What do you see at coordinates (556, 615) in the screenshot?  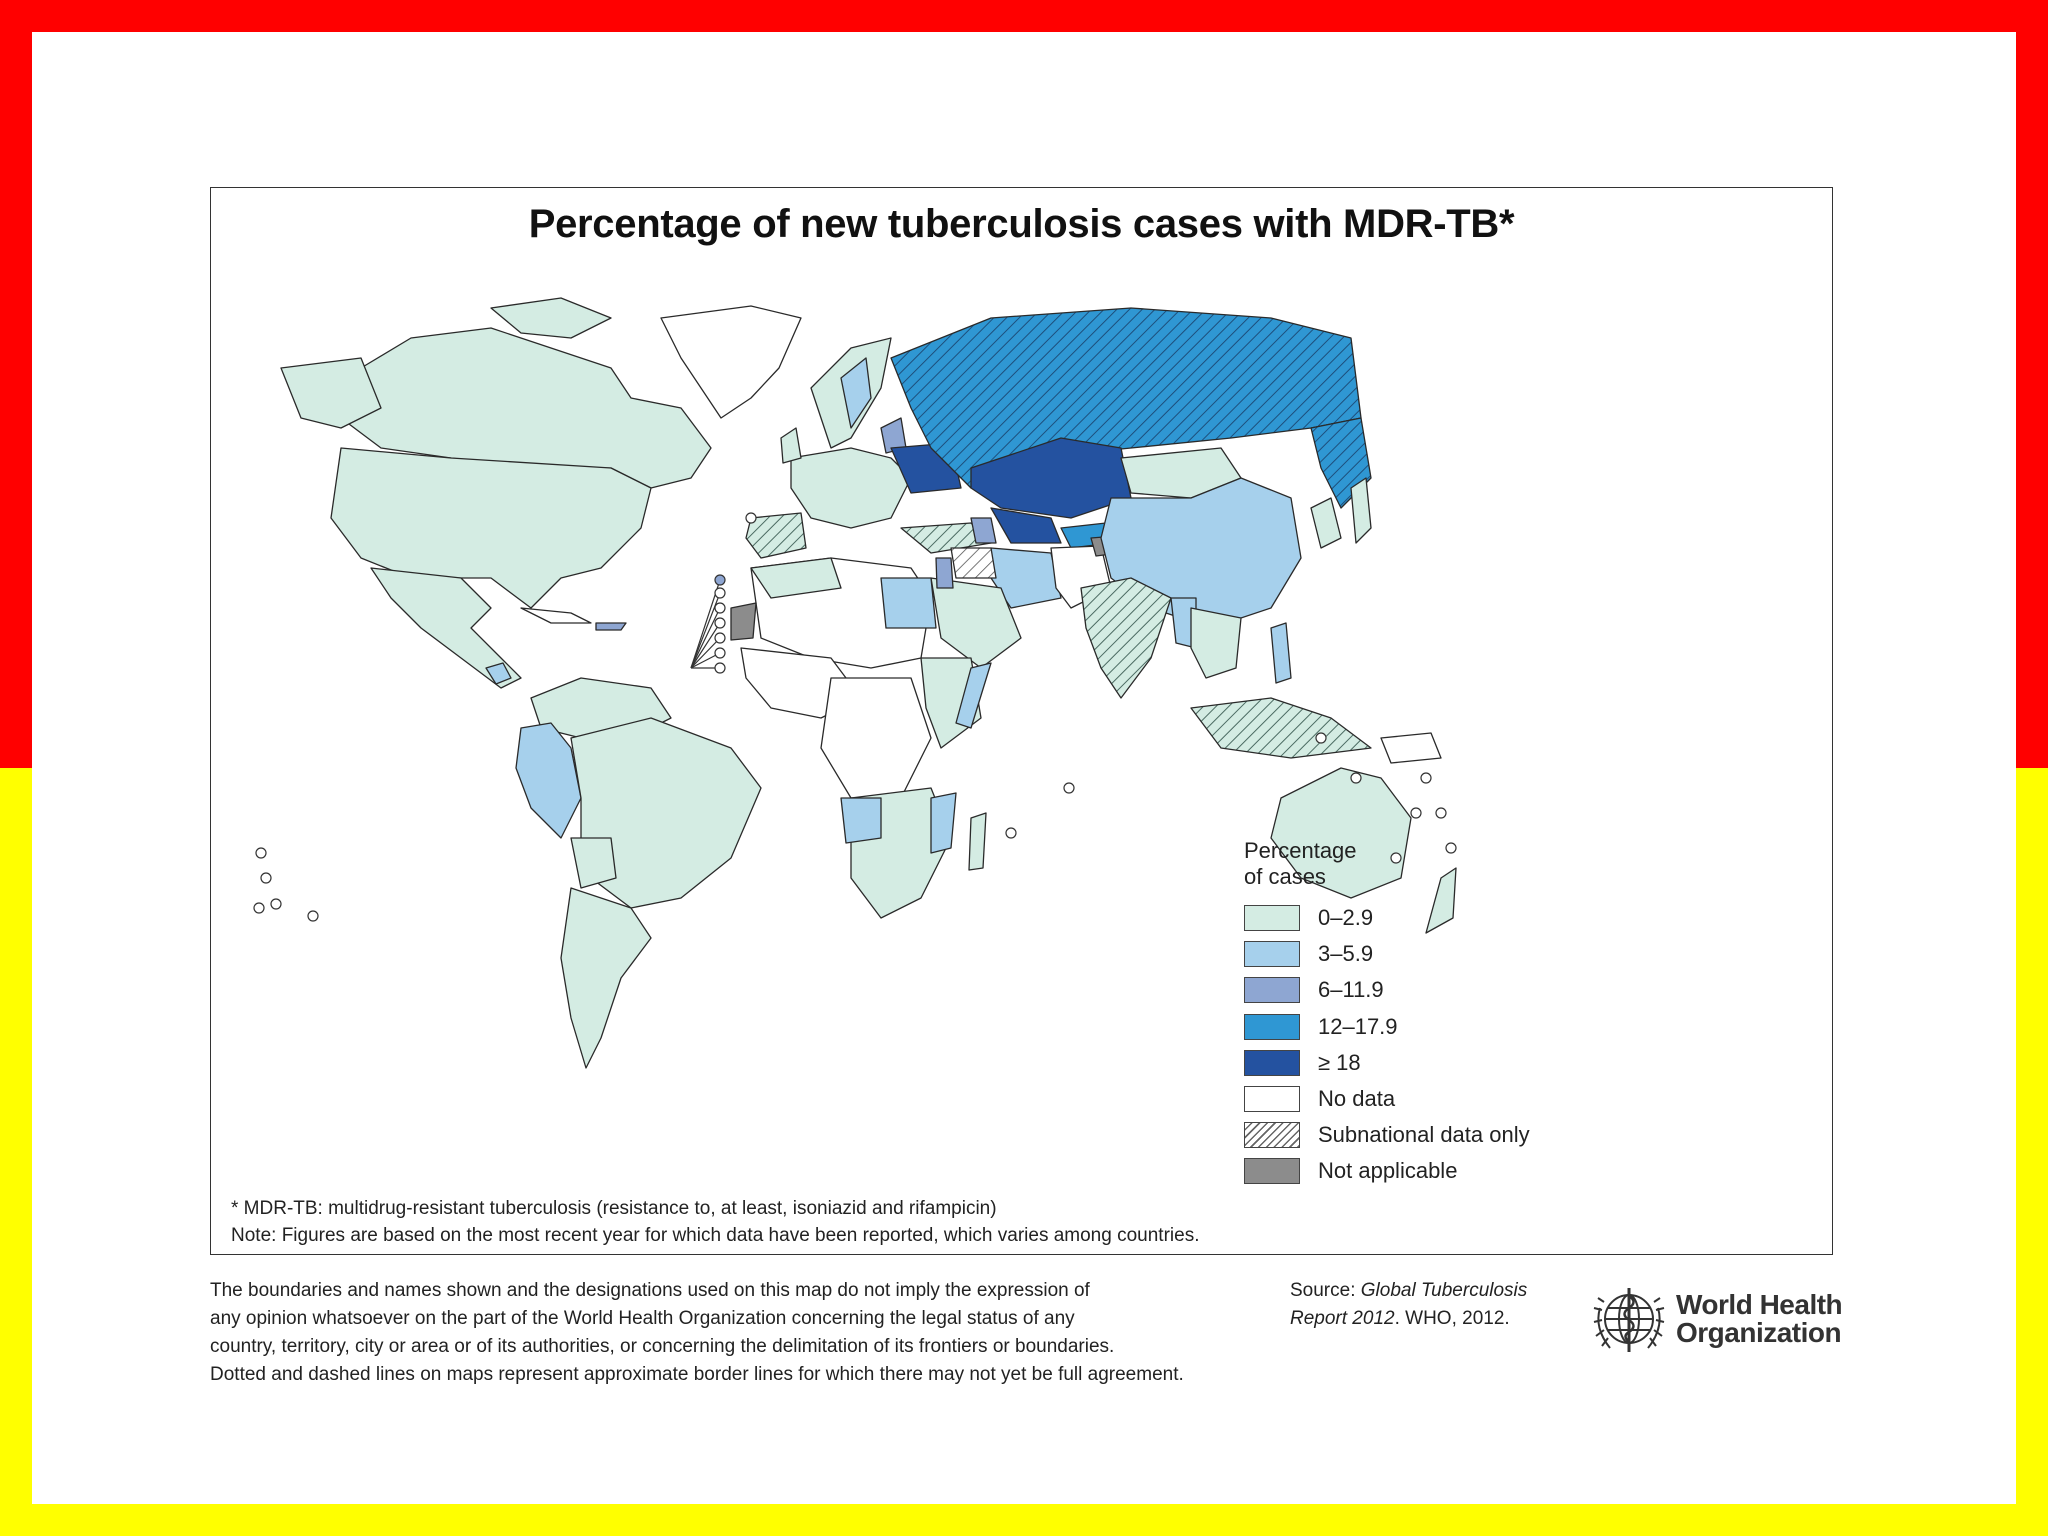 I see `cuba` at bounding box center [556, 615].